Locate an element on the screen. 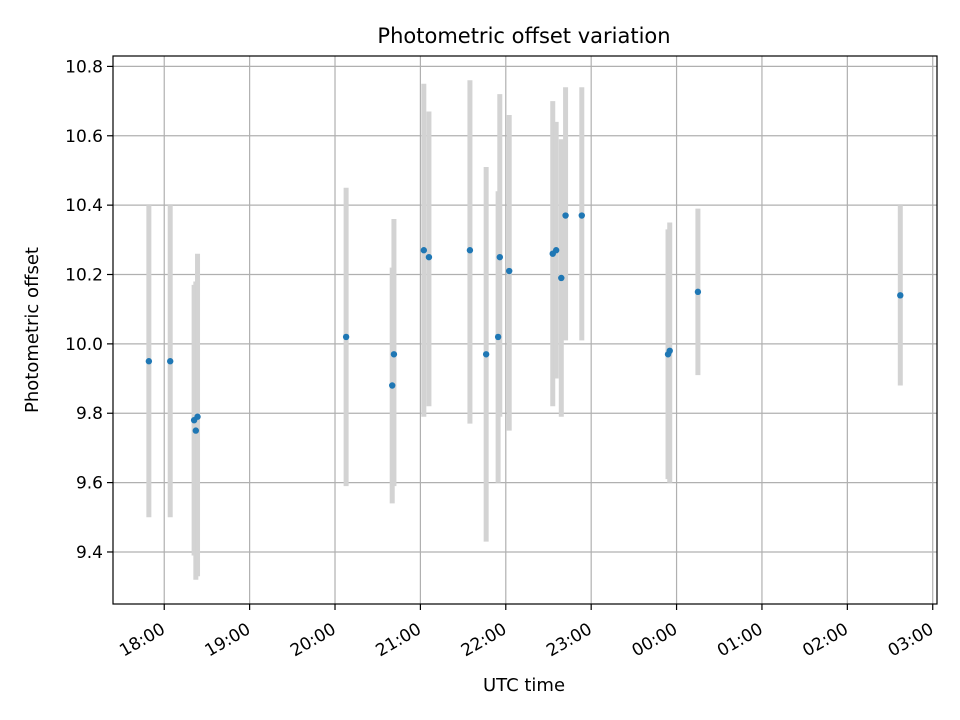 The width and height of the screenshot is (960, 720). y-tick-label: 10.0 is located at coordinates (84, 345).